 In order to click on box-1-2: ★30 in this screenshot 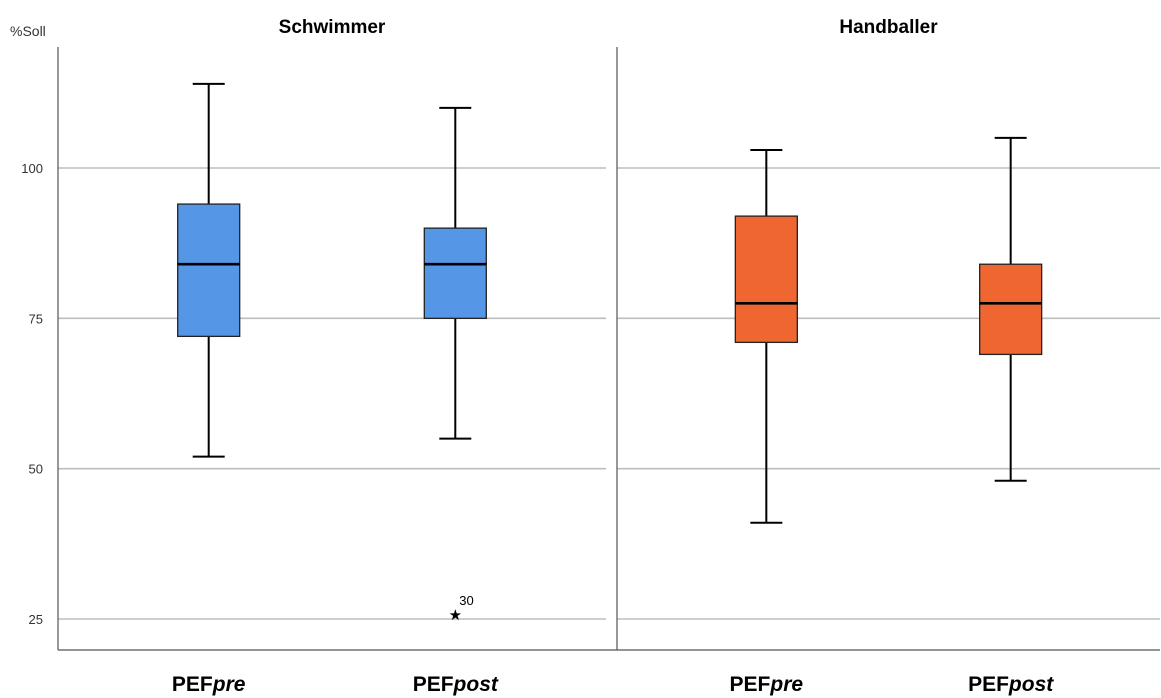, I will do `click(455, 365)`.